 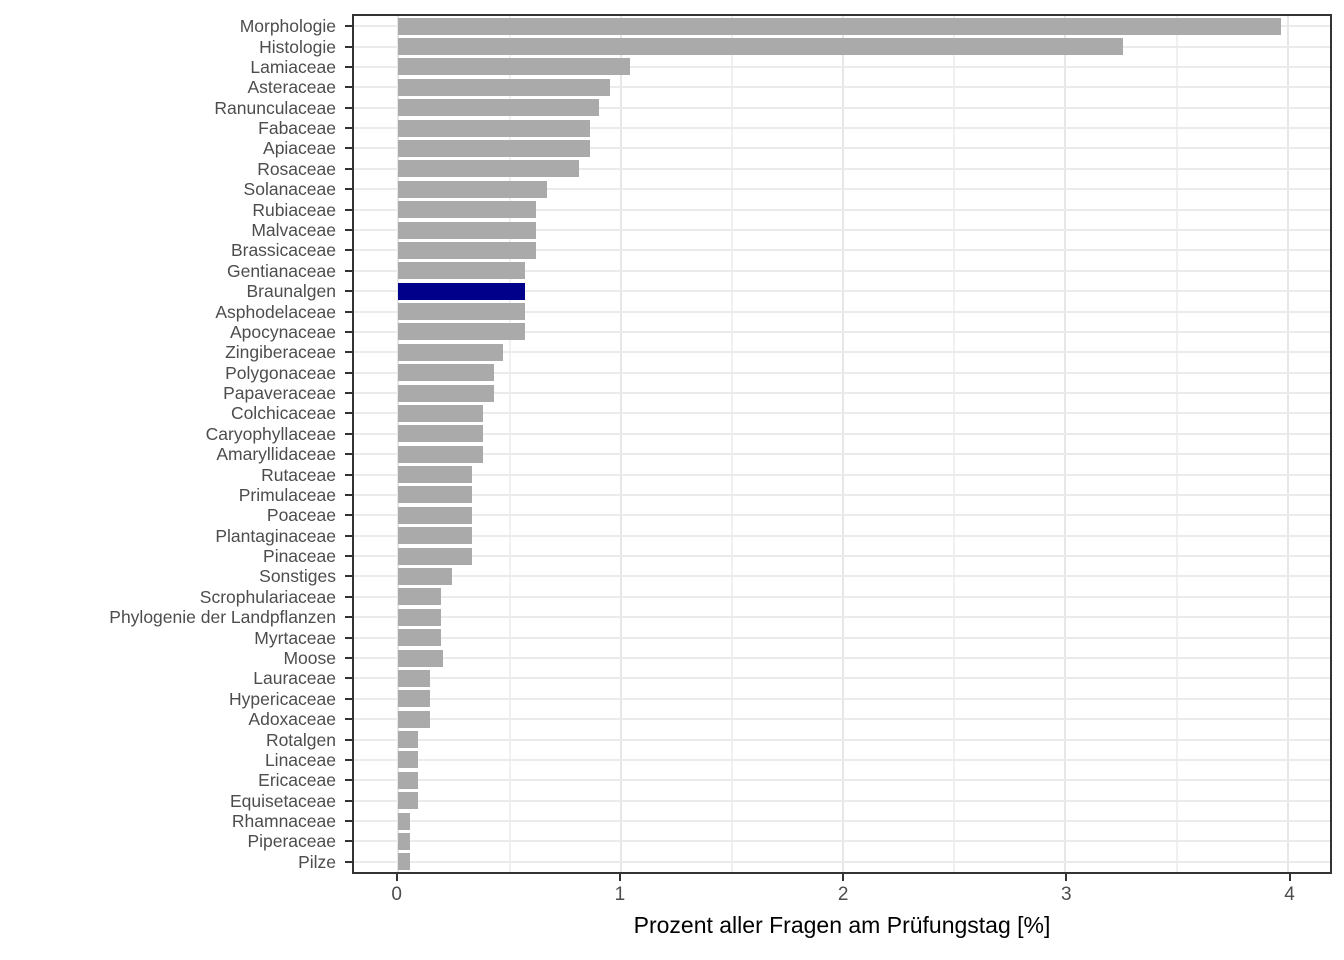 What do you see at coordinates (440, 434) in the screenshot?
I see `bar-caryophyllaceae` at bounding box center [440, 434].